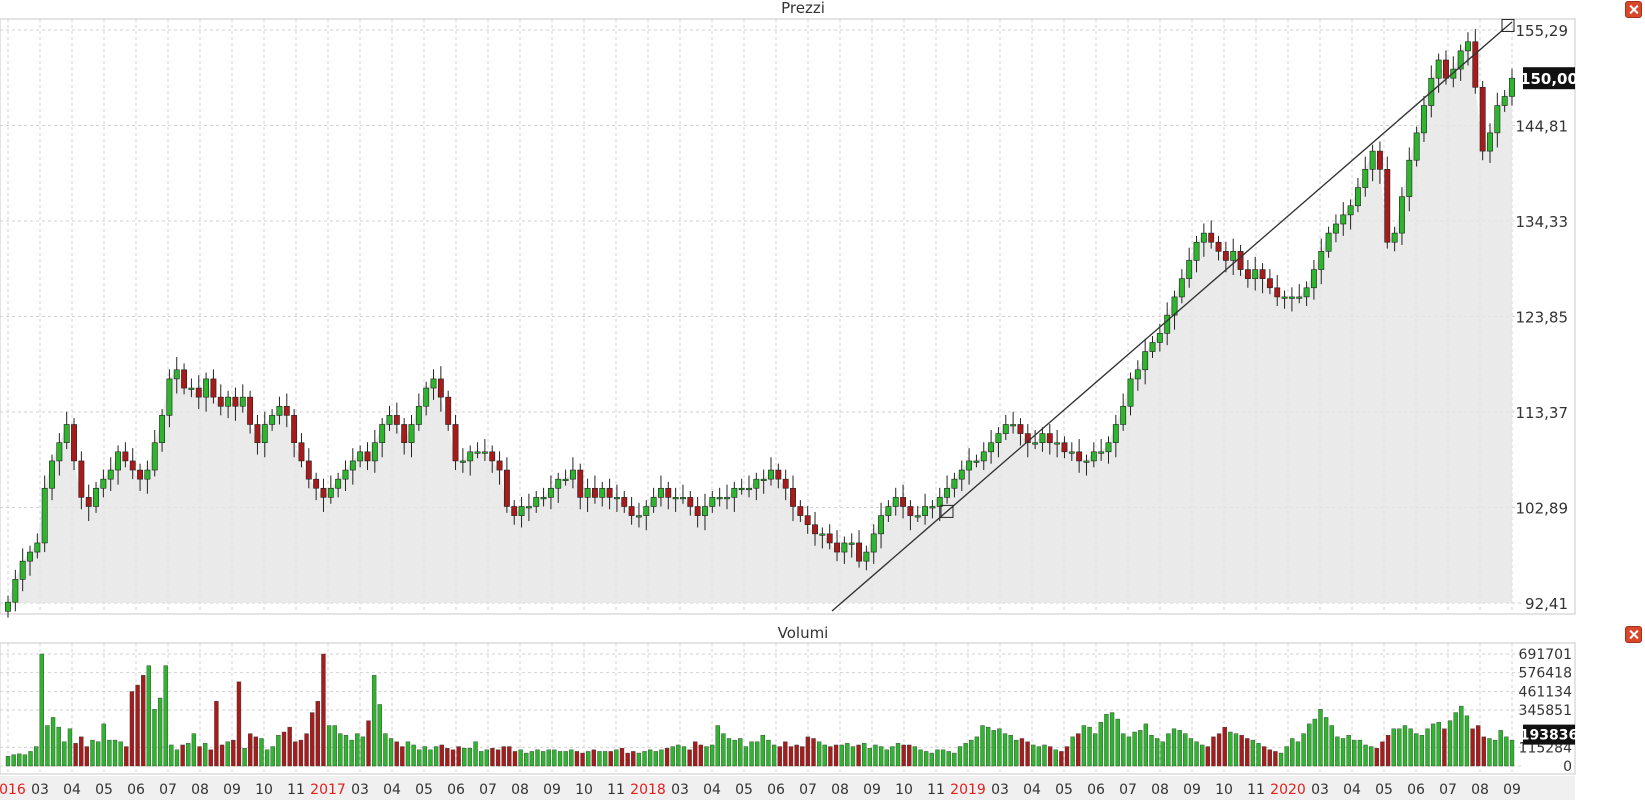 The height and width of the screenshot is (804, 1645). What do you see at coordinates (1633, 634) in the screenshot?
I see `volume-panel-close-icon` at bounding box center [1633, 634].